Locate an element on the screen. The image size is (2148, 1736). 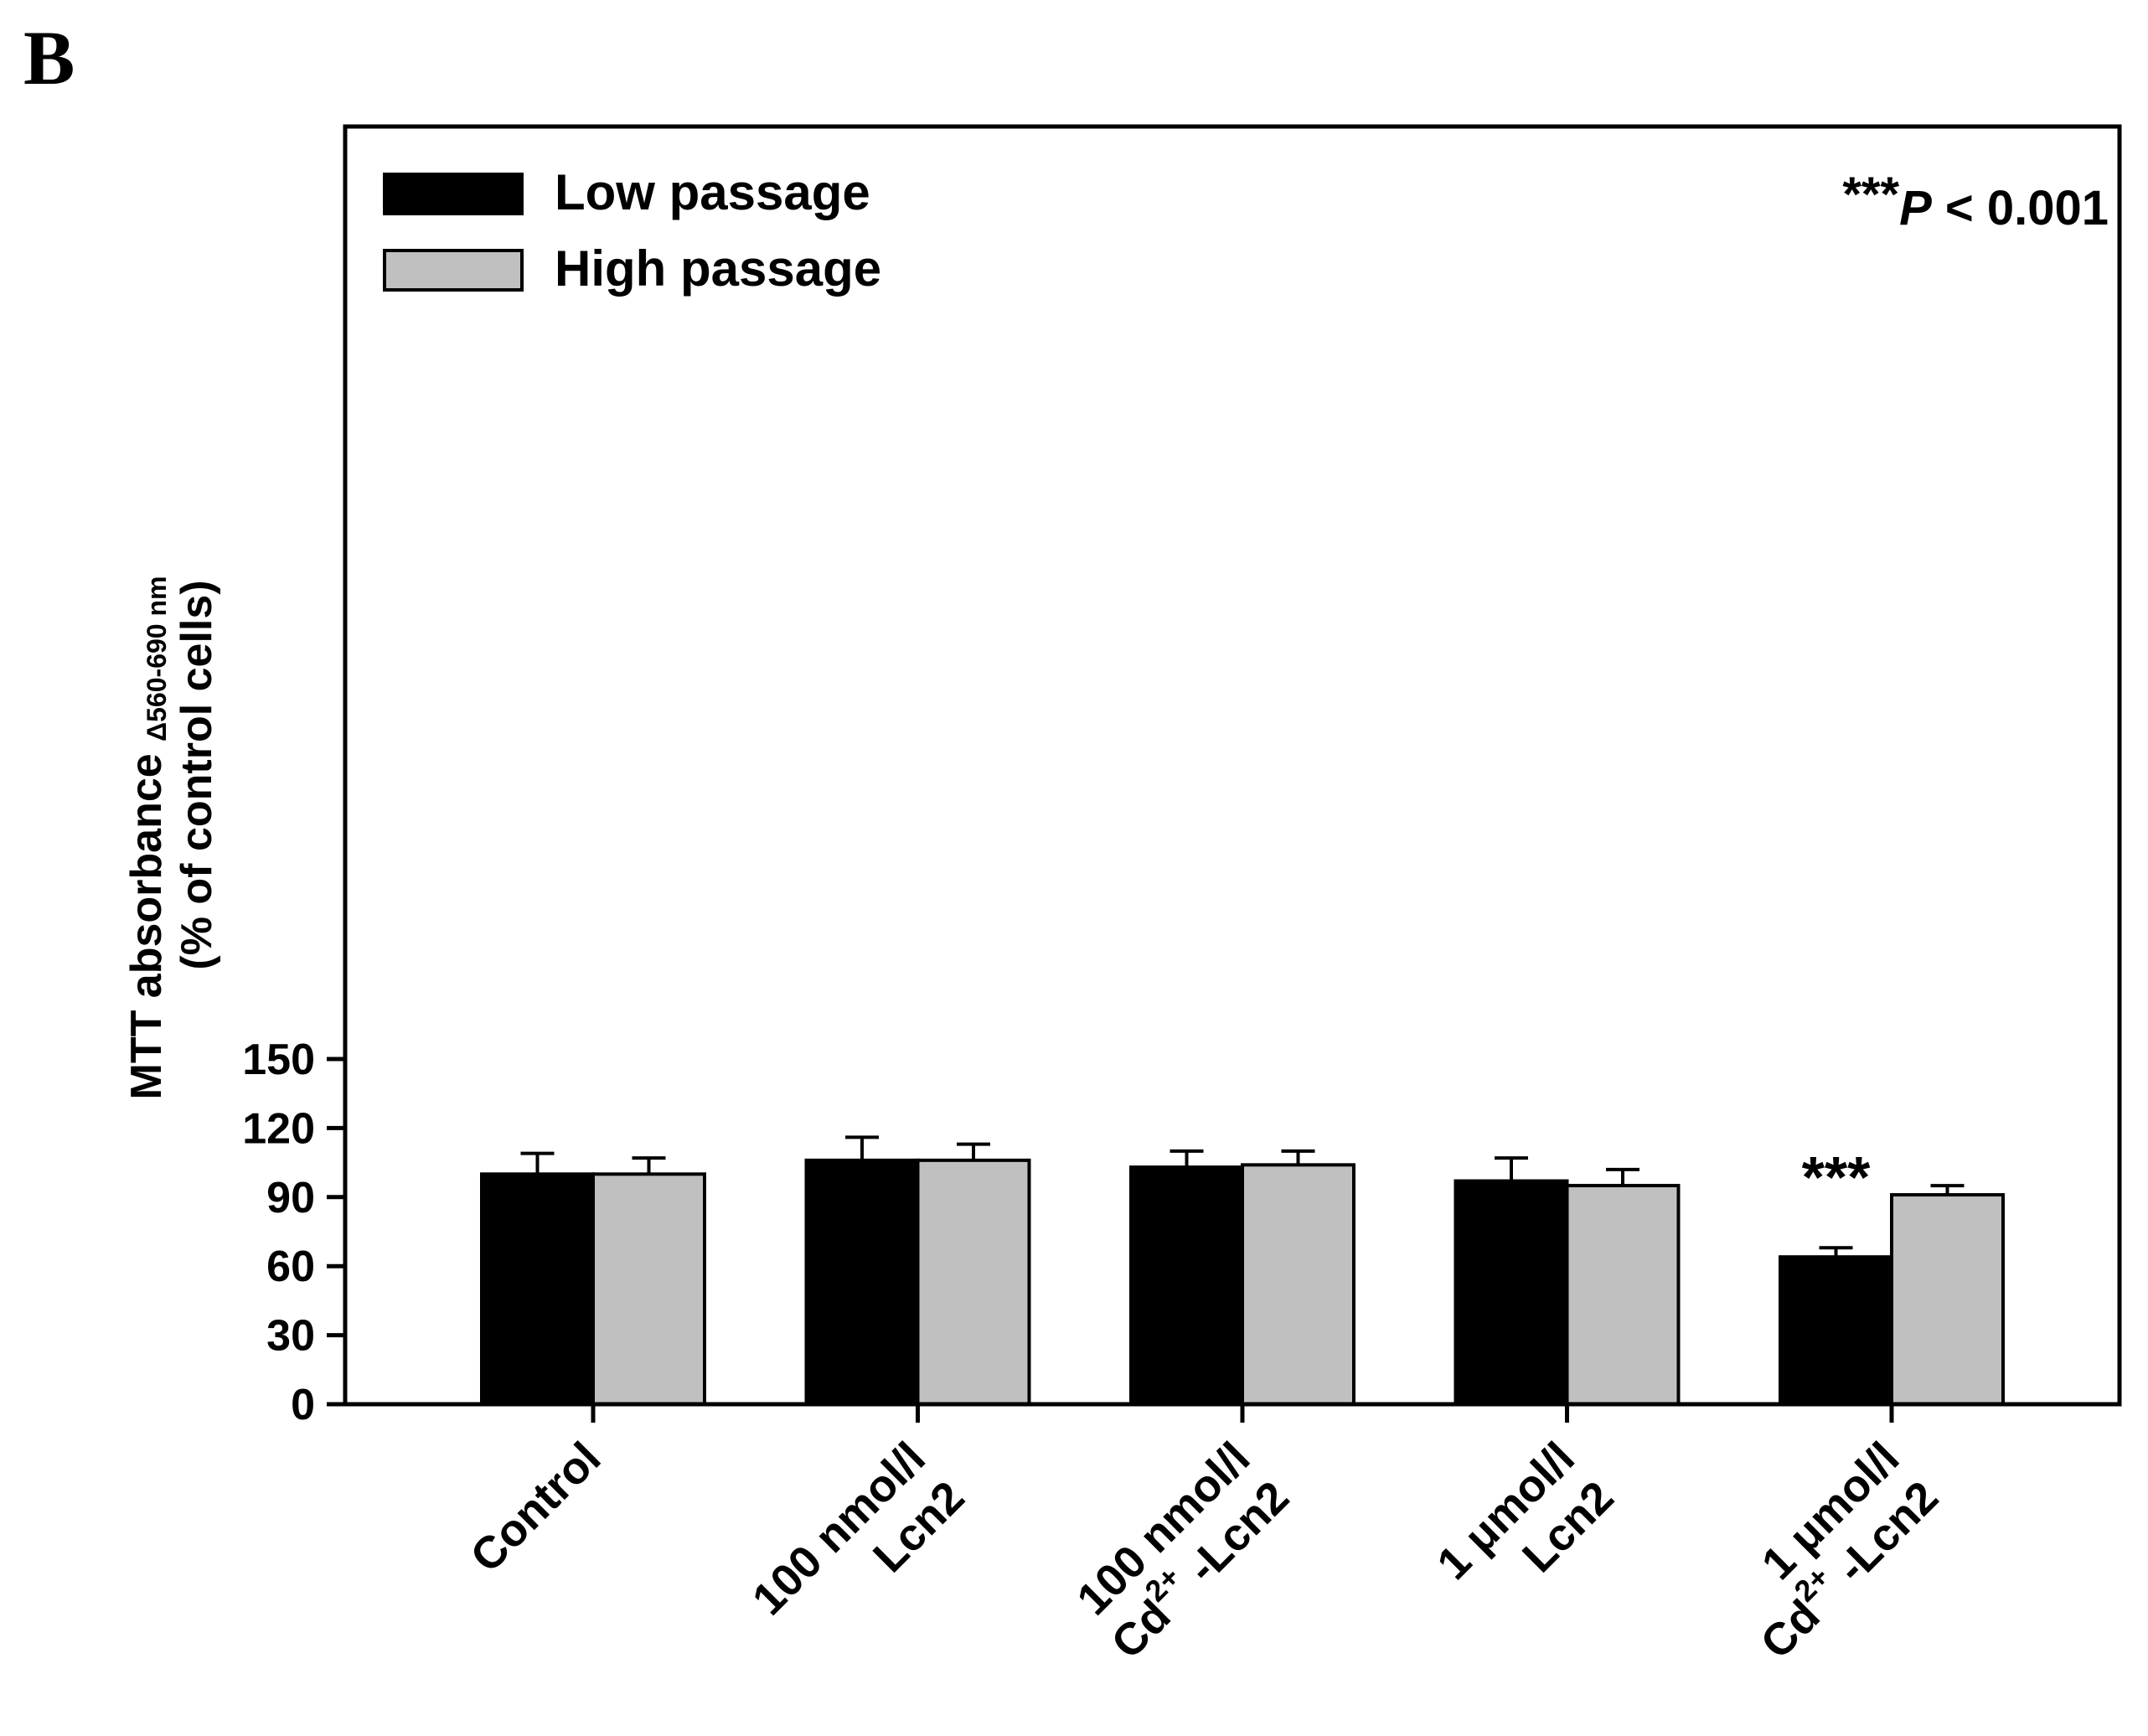
p-value-symbol: P is located at coordinates (1916, 208).